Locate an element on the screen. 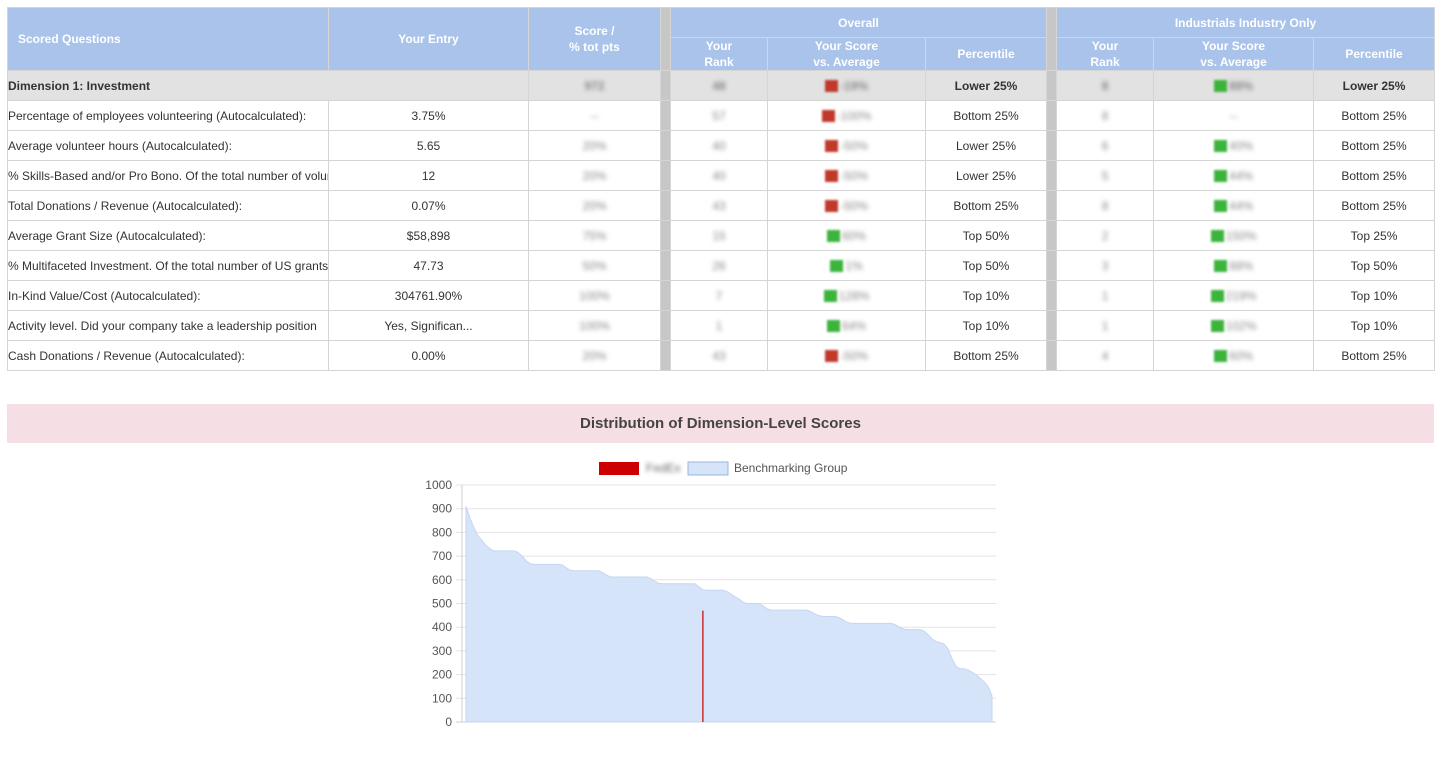  overall-percentile-cell-value: Top 50% is located at coordinates (986, 235).